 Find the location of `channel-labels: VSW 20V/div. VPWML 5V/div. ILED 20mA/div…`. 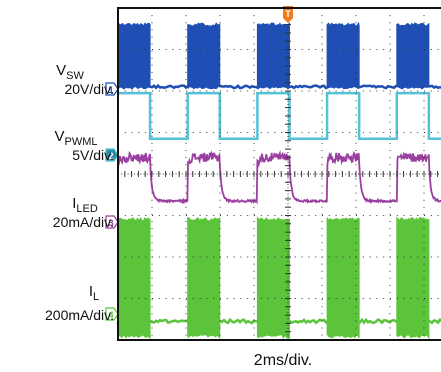

channel-labels: VSW 20V/div. VPWML 5V/div. ILED 20mA/div… is located at coordinates (79, 192).